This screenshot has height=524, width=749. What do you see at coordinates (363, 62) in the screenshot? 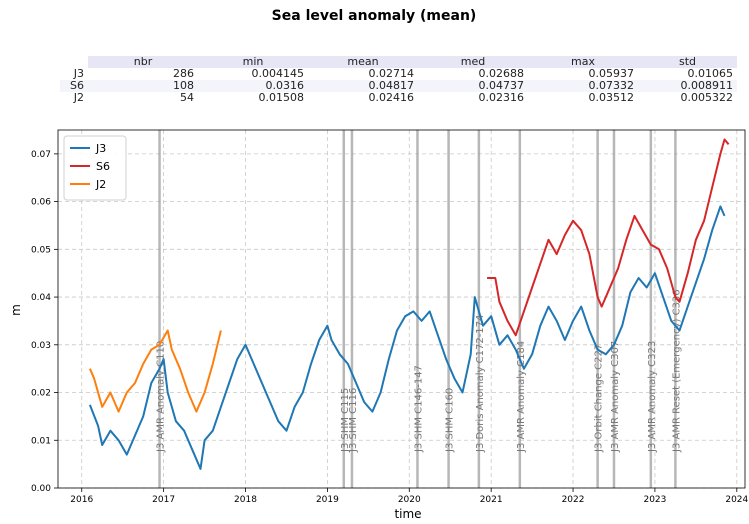
I see `column-header: mean` at bounding box center [363, 62].